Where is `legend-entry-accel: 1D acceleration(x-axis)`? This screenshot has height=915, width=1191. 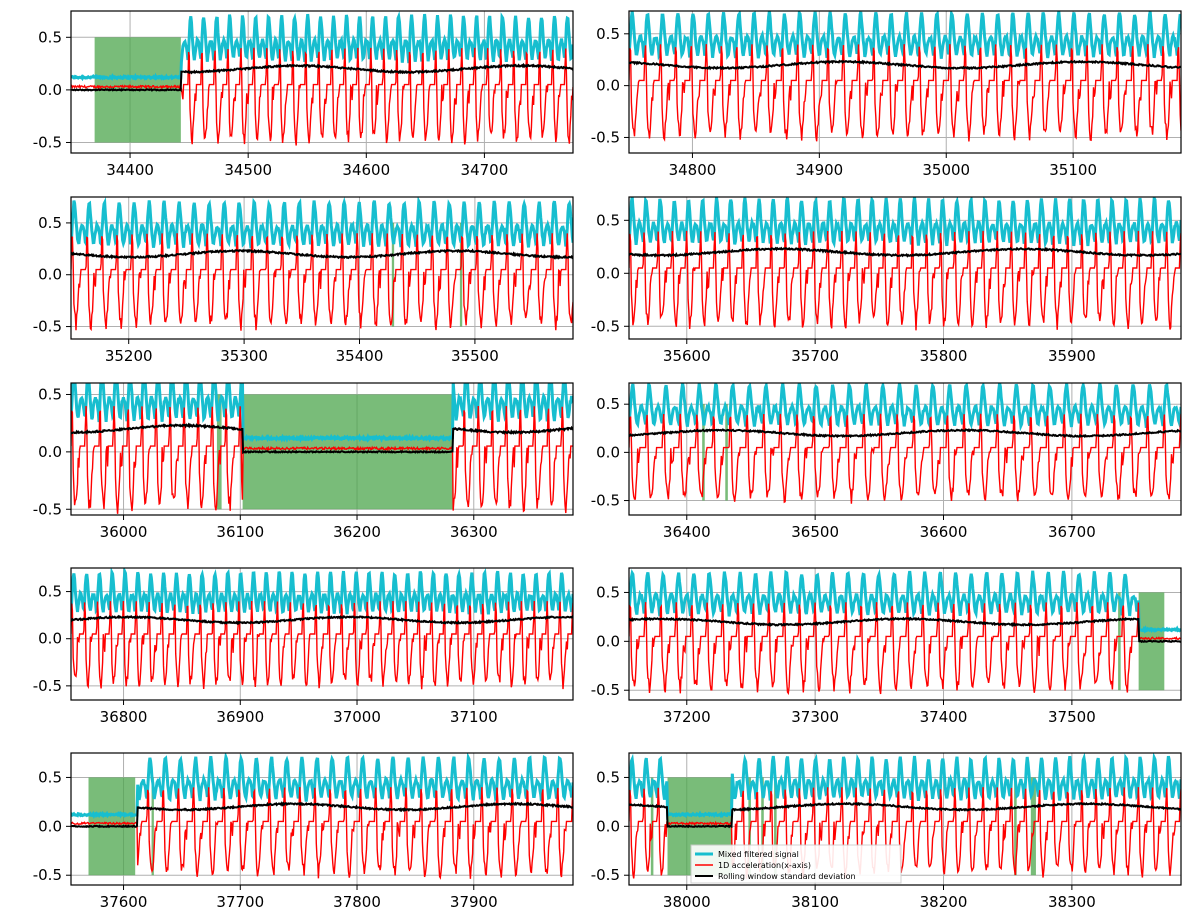
legend-entry-accel: 1D acceleration(x-axis) is located at coordinates (764, 865).